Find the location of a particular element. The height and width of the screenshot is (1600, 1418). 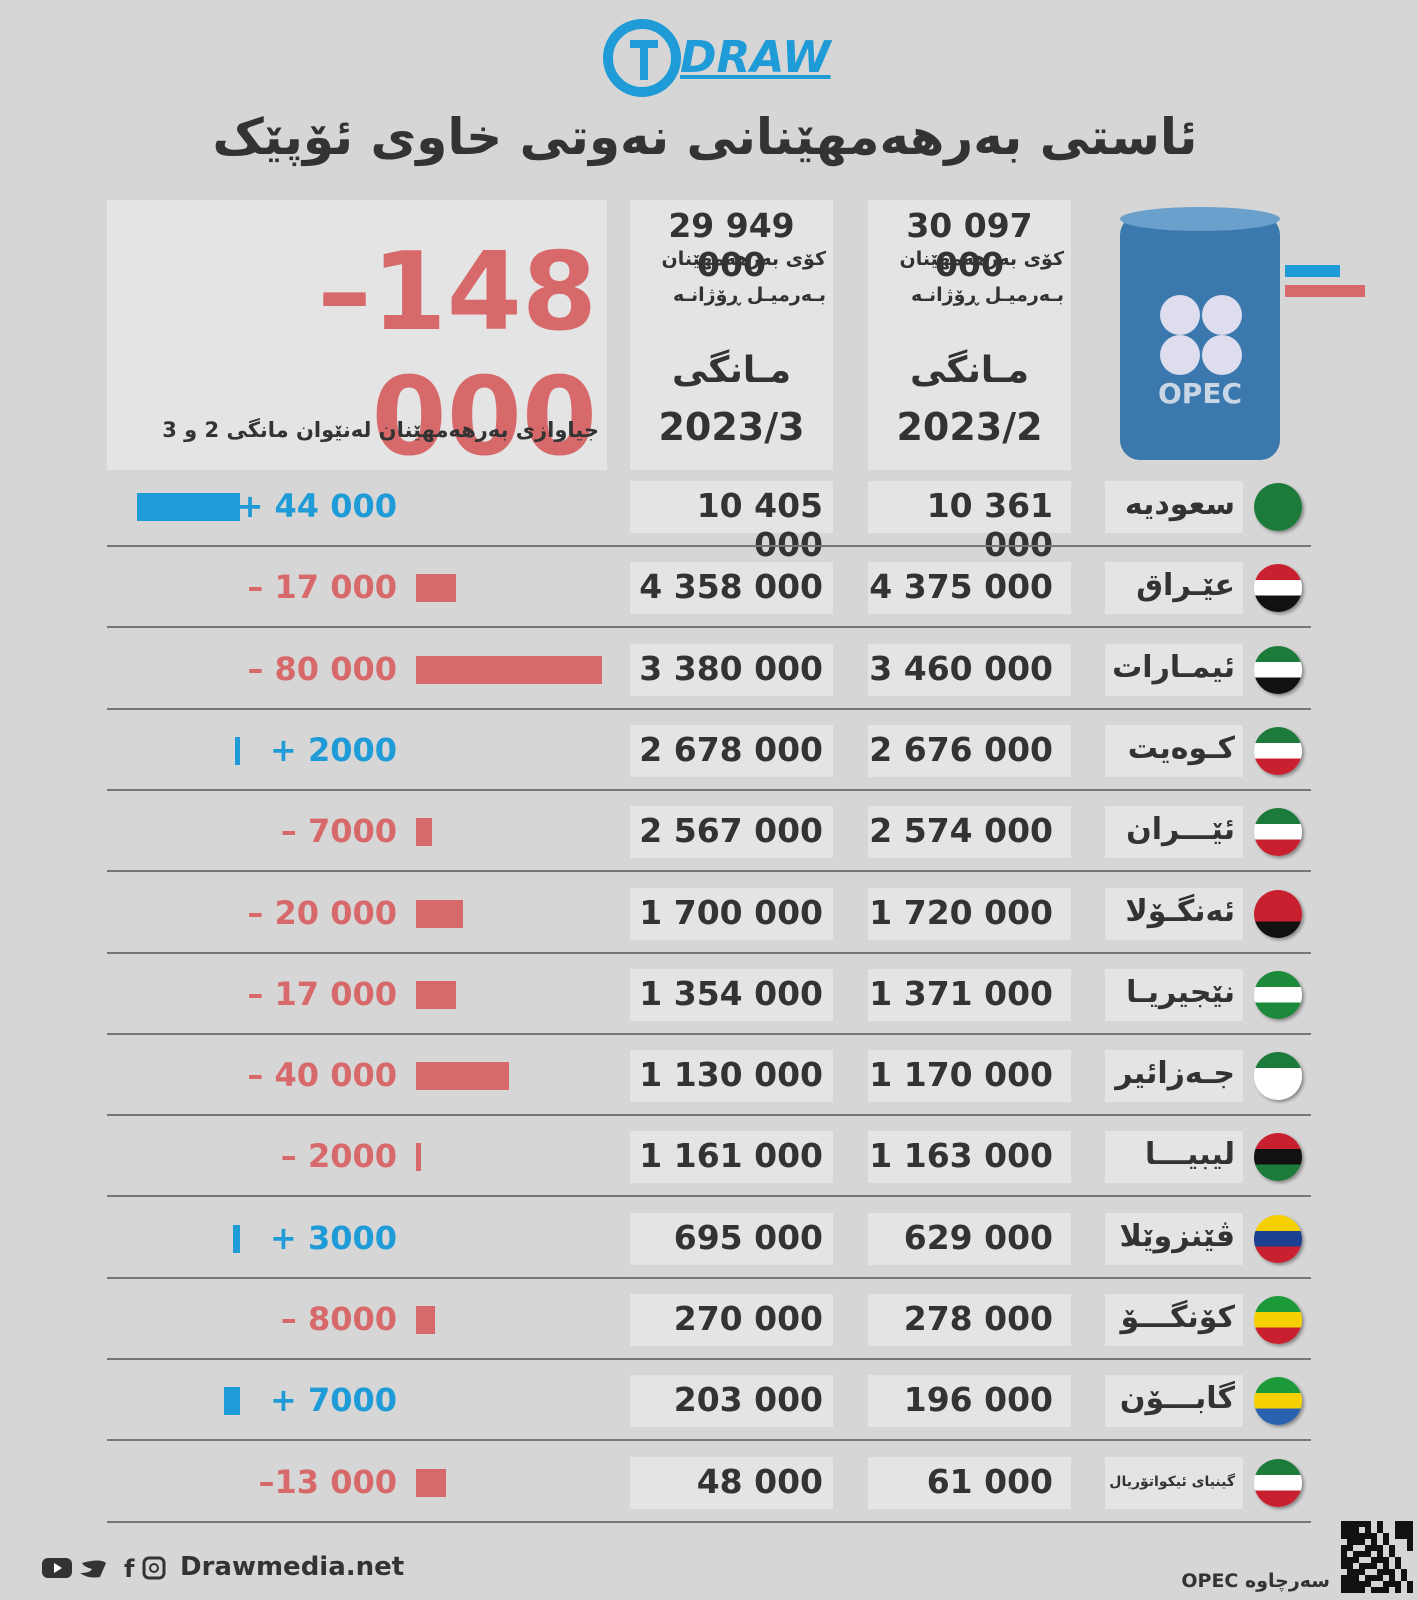

country: ئێـــران is located at coordinates (1180, 830).